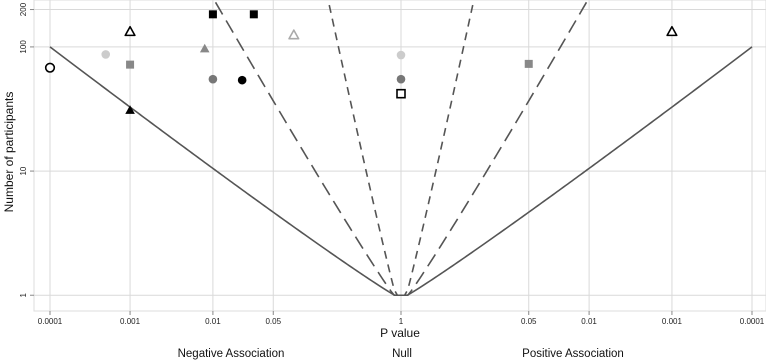 The image size is (766, 361). I want to click on y-tick-label: 100, so click(23, 47).